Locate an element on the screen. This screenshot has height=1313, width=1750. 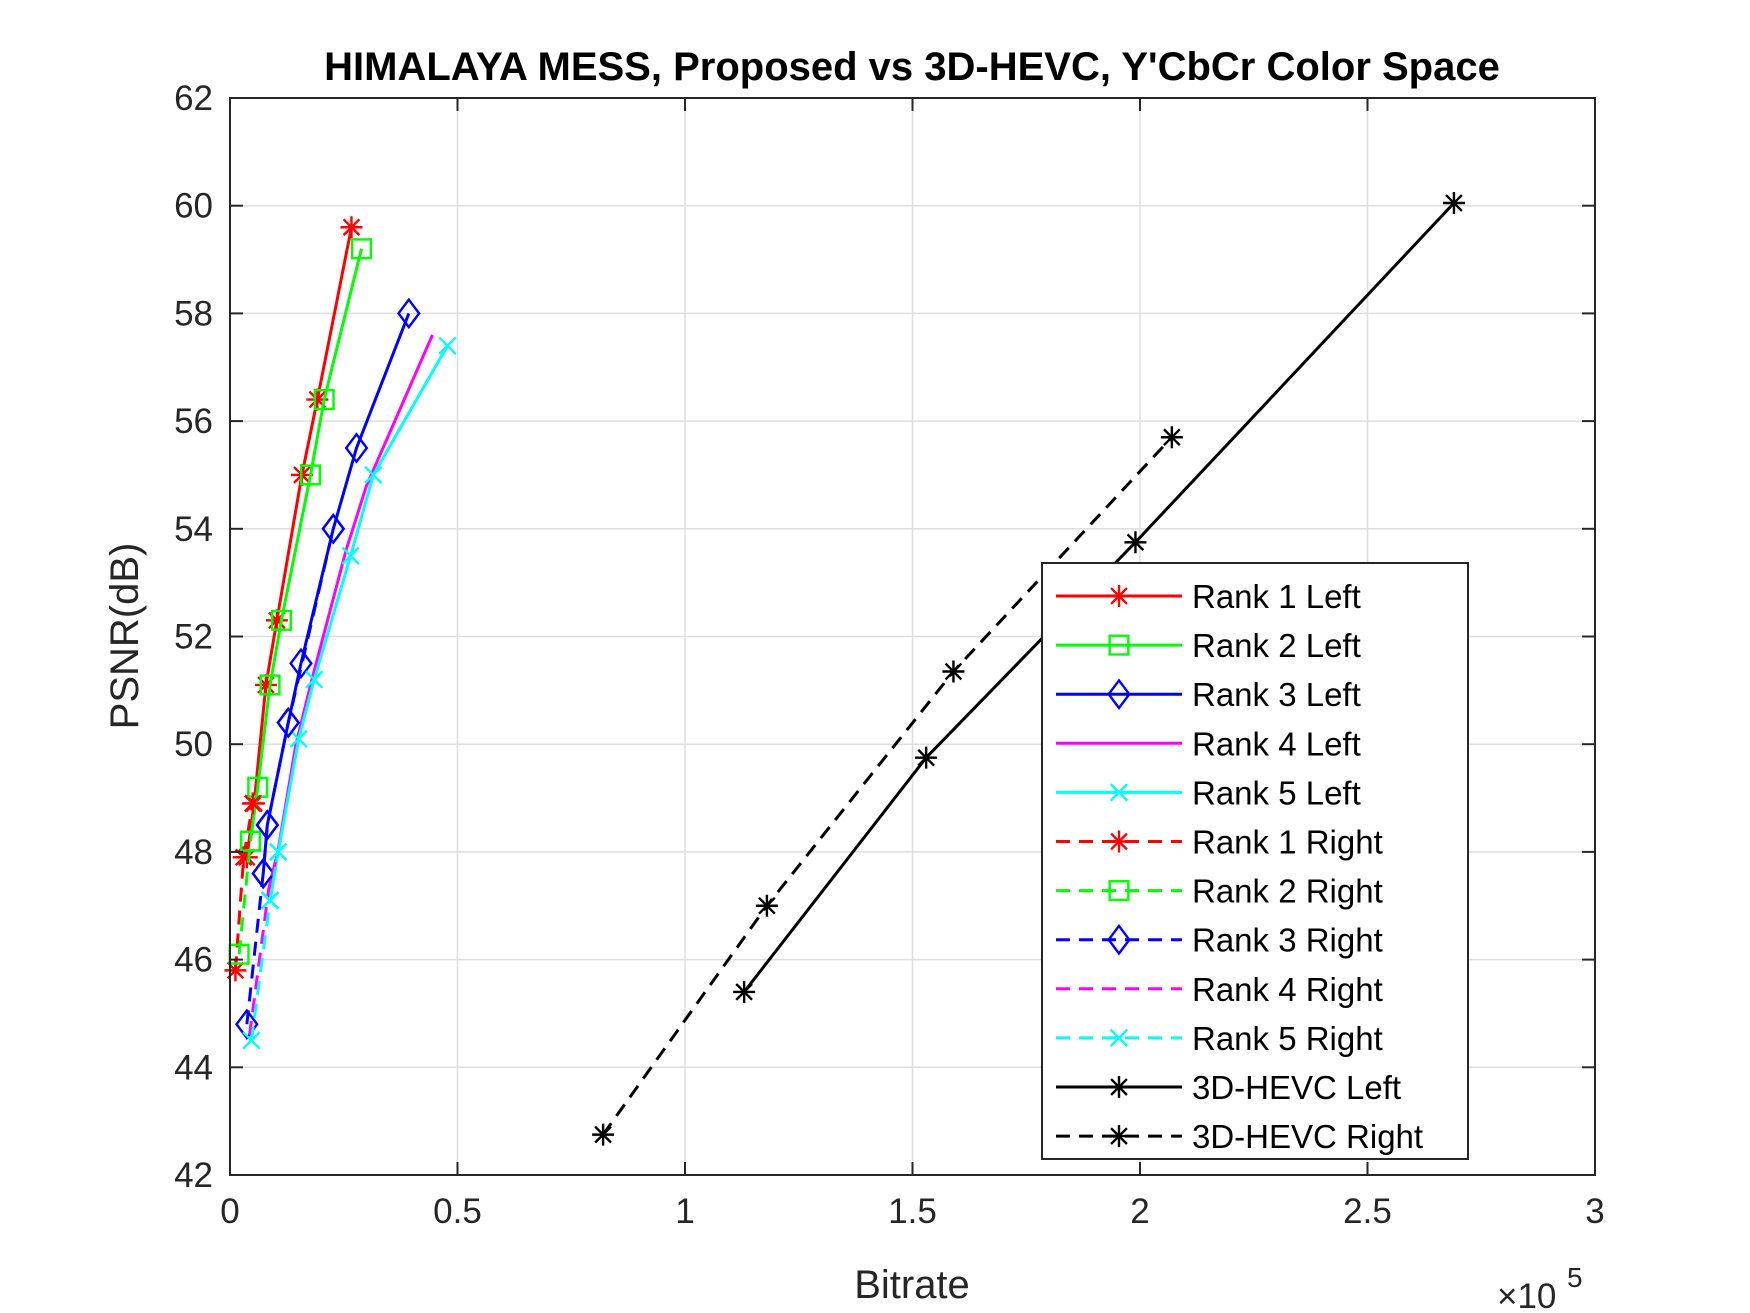
legend-label: 3D-HEVC Right is located at coordinates (1307, 1136).